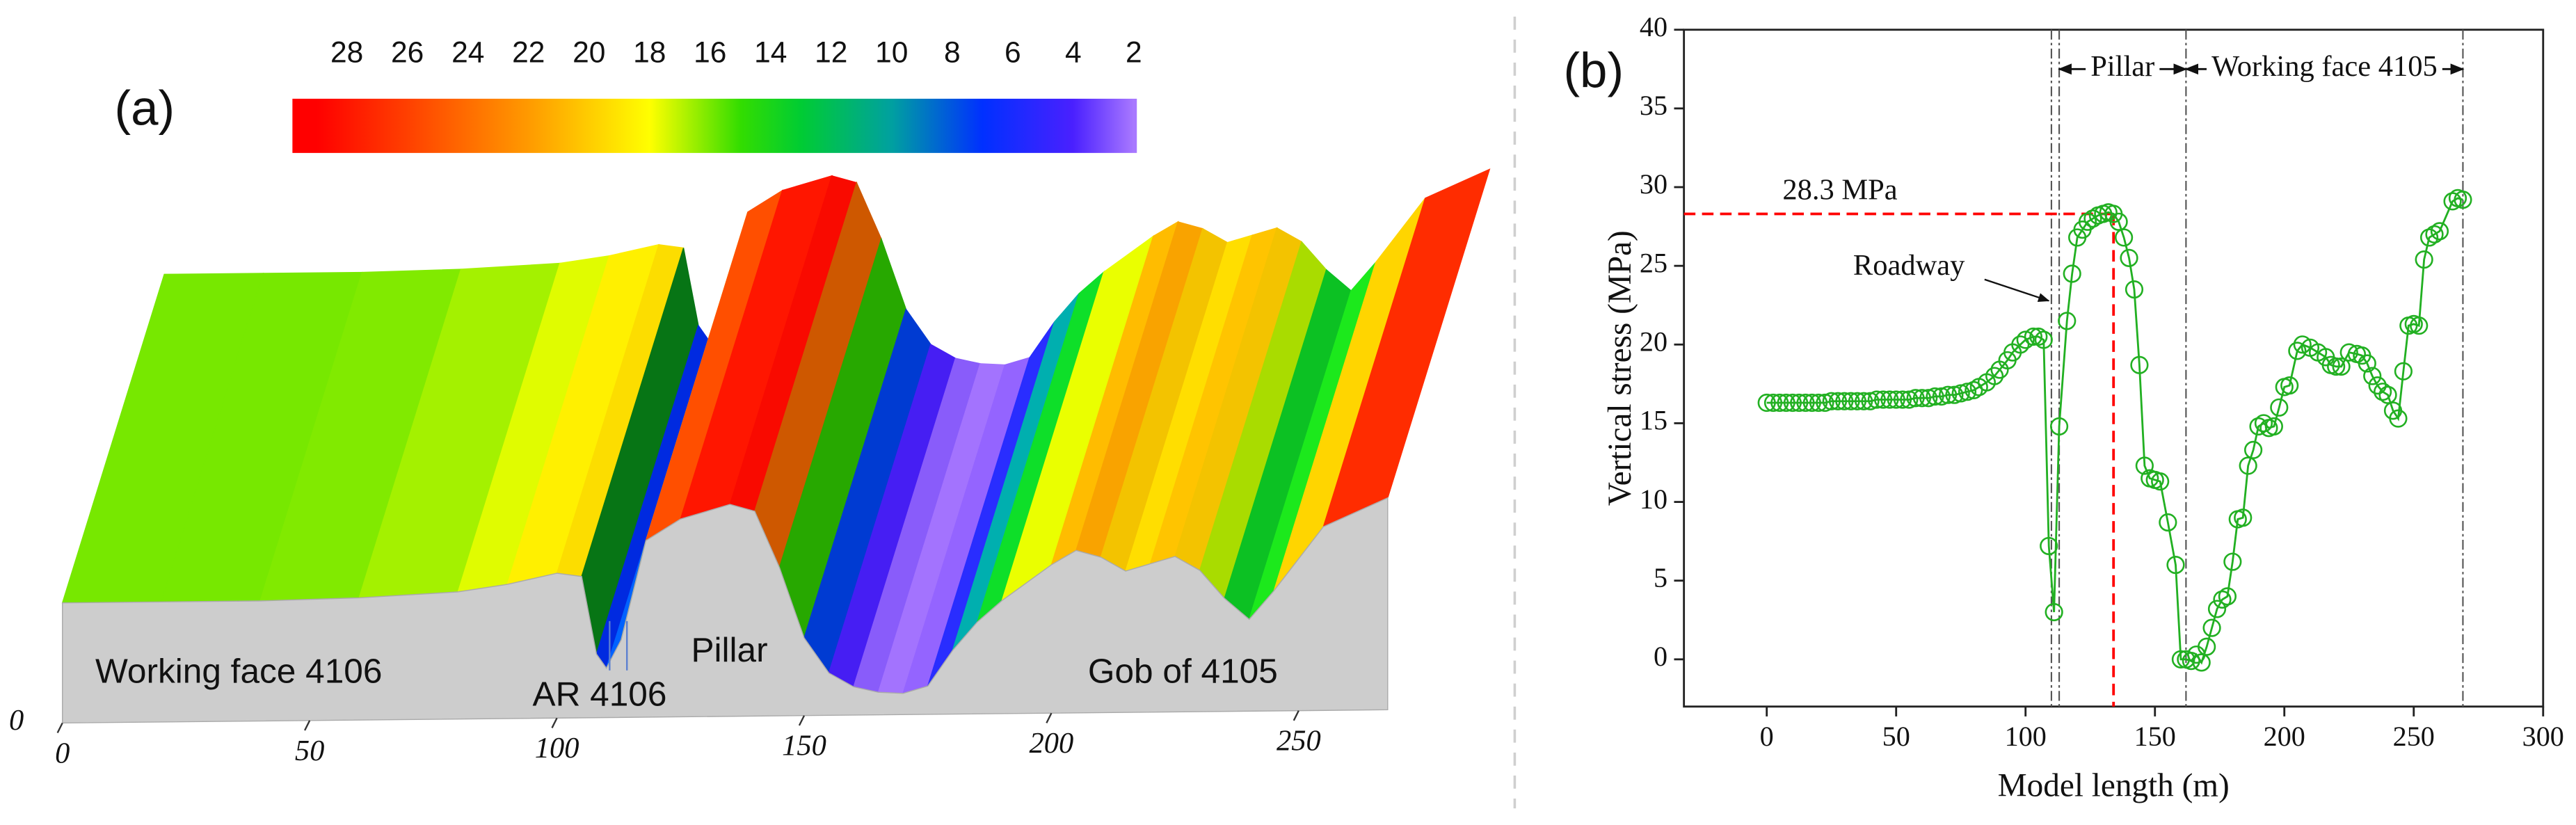 This screenshot has height=825, width=2576. I want to click on y-tick-label: 30, so click(1653, 184).